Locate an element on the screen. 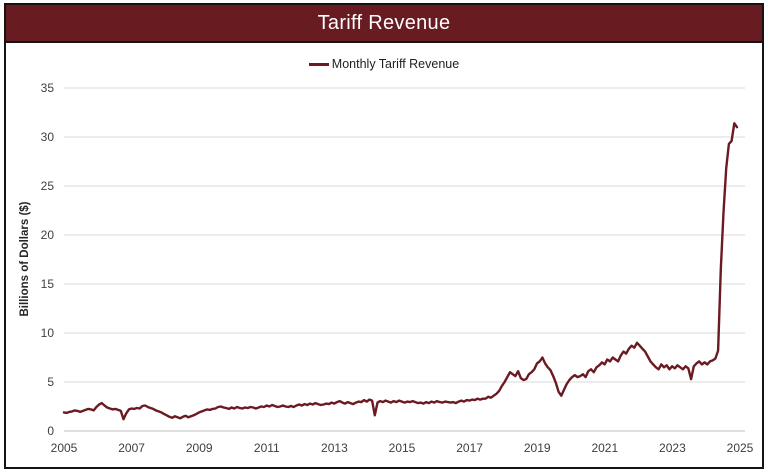  legend: Monthly Tariff Revenue is located at coordinates (384, 64).